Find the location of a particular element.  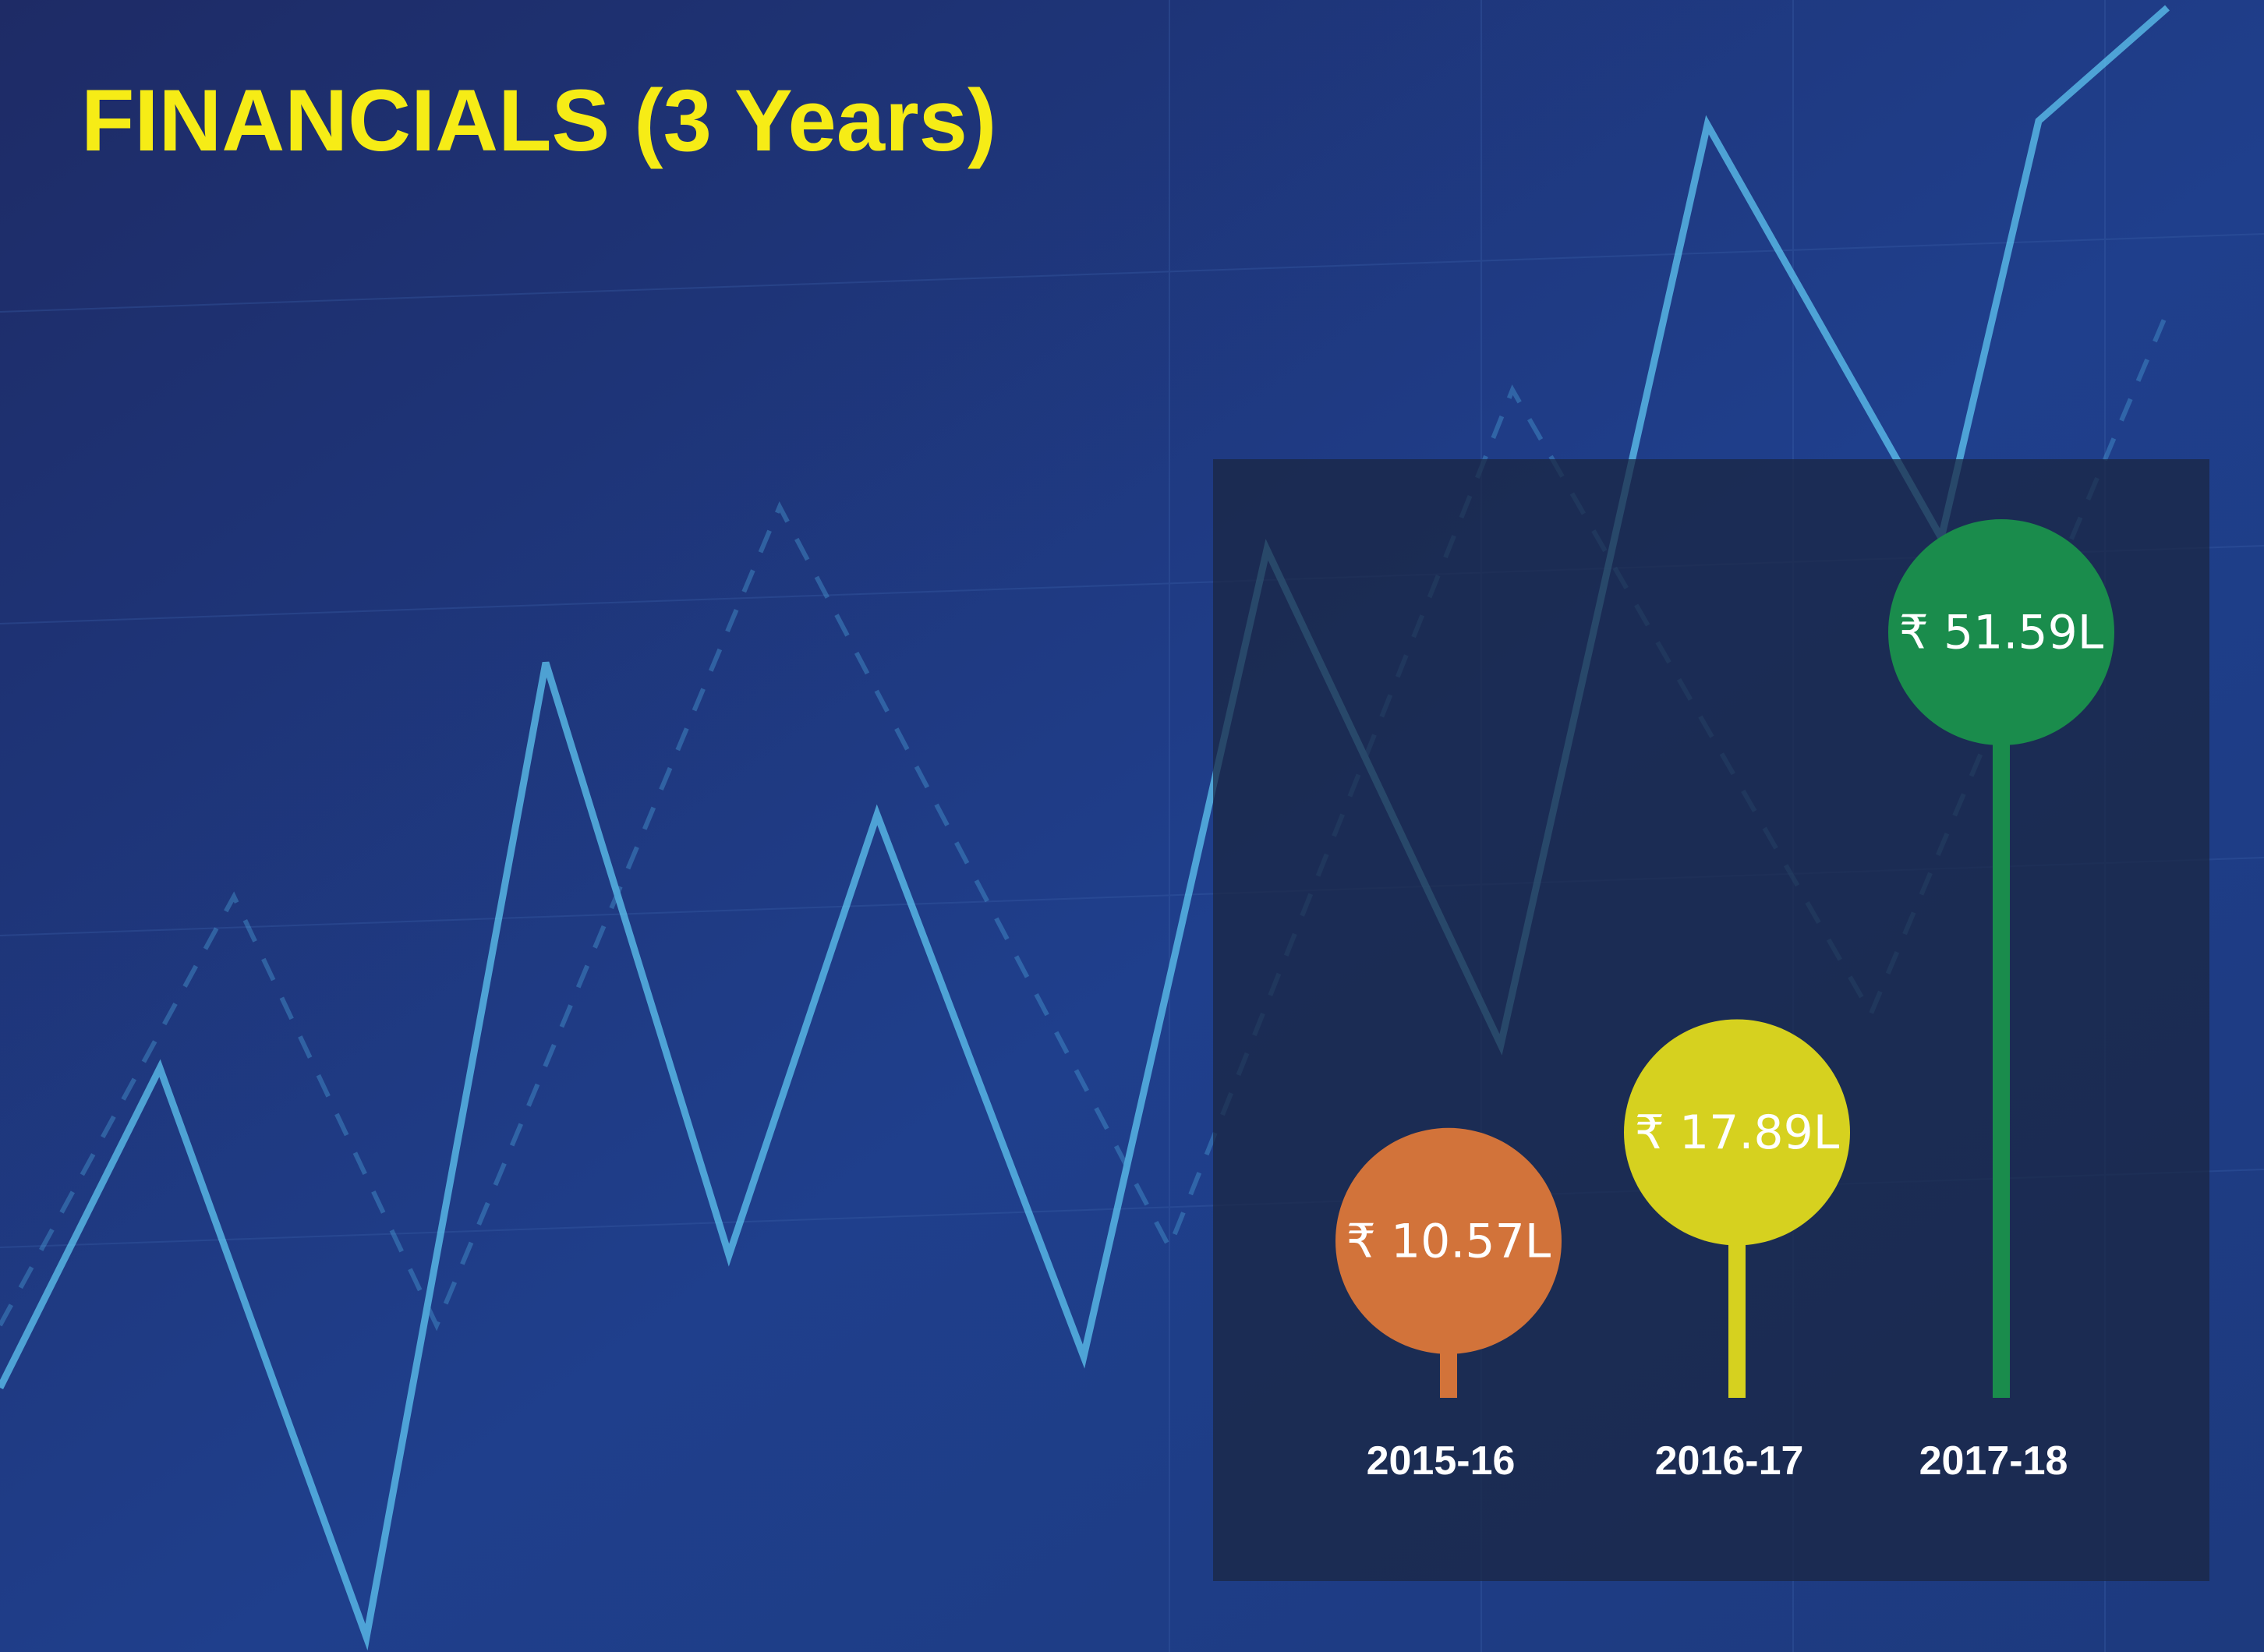

x-tick-label: 2015-16 is located at coordinates (1441, 1461).